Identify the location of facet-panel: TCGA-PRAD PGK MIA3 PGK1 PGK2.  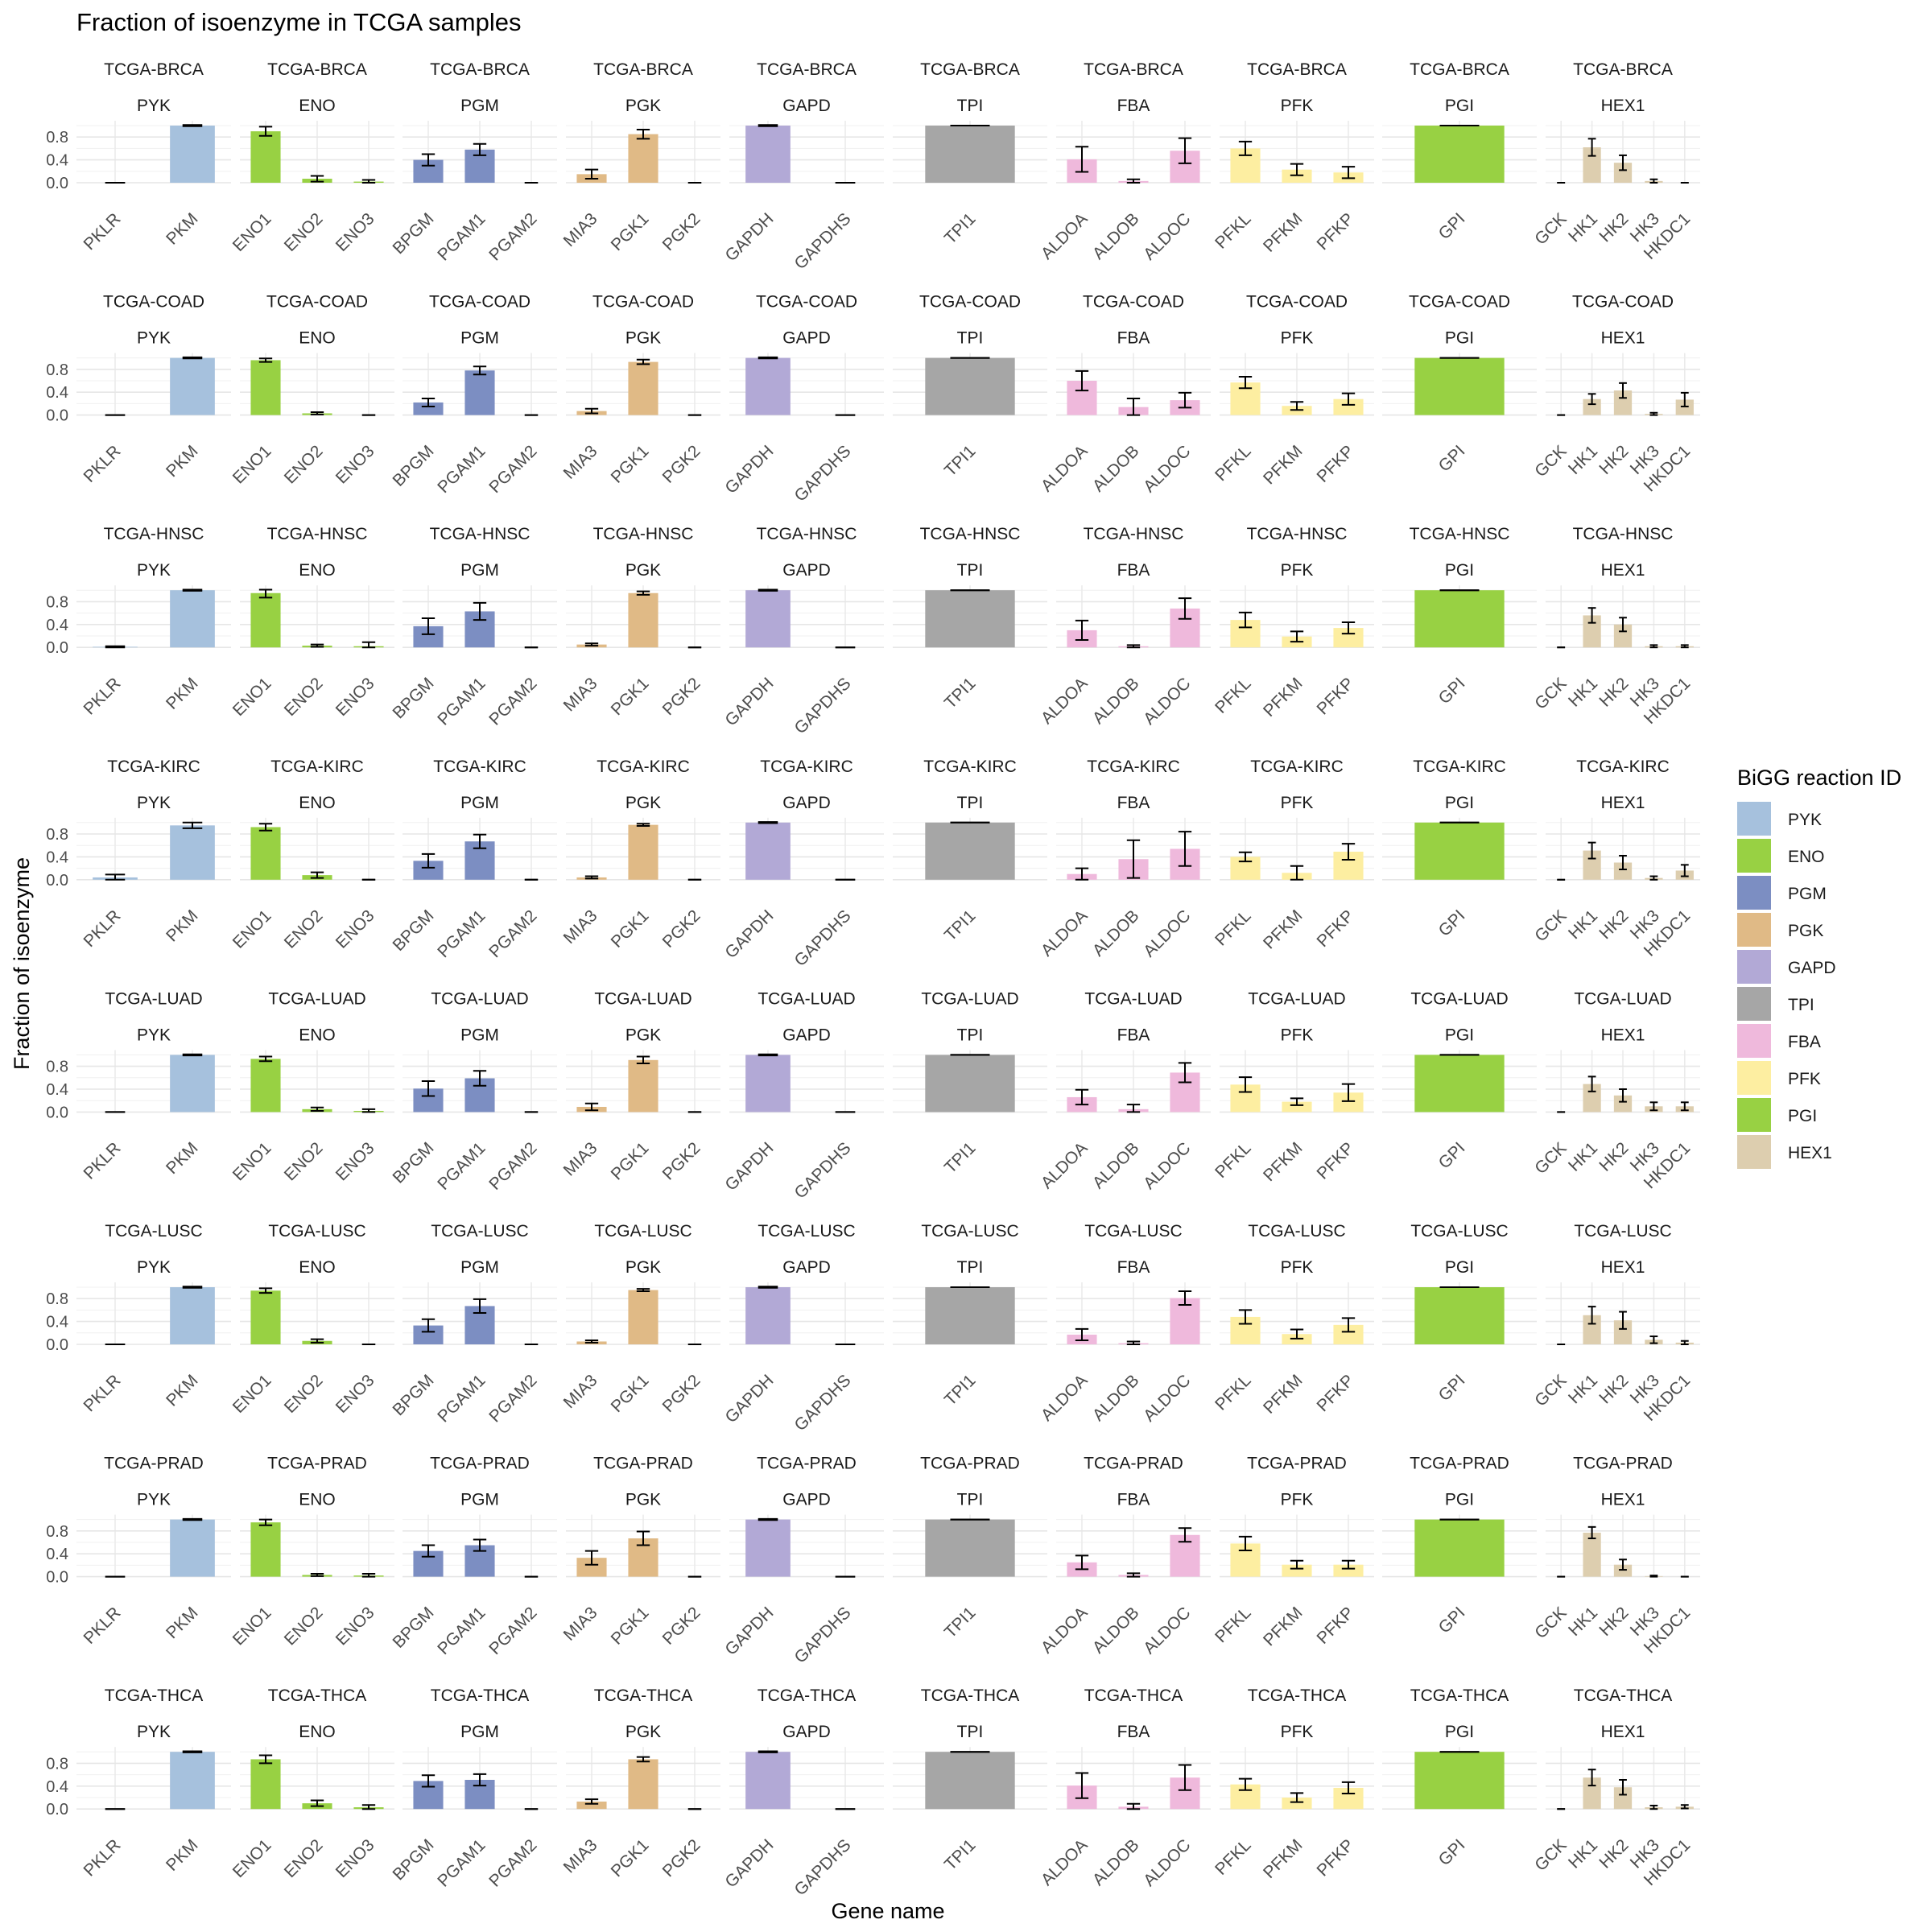
(640, 1552).